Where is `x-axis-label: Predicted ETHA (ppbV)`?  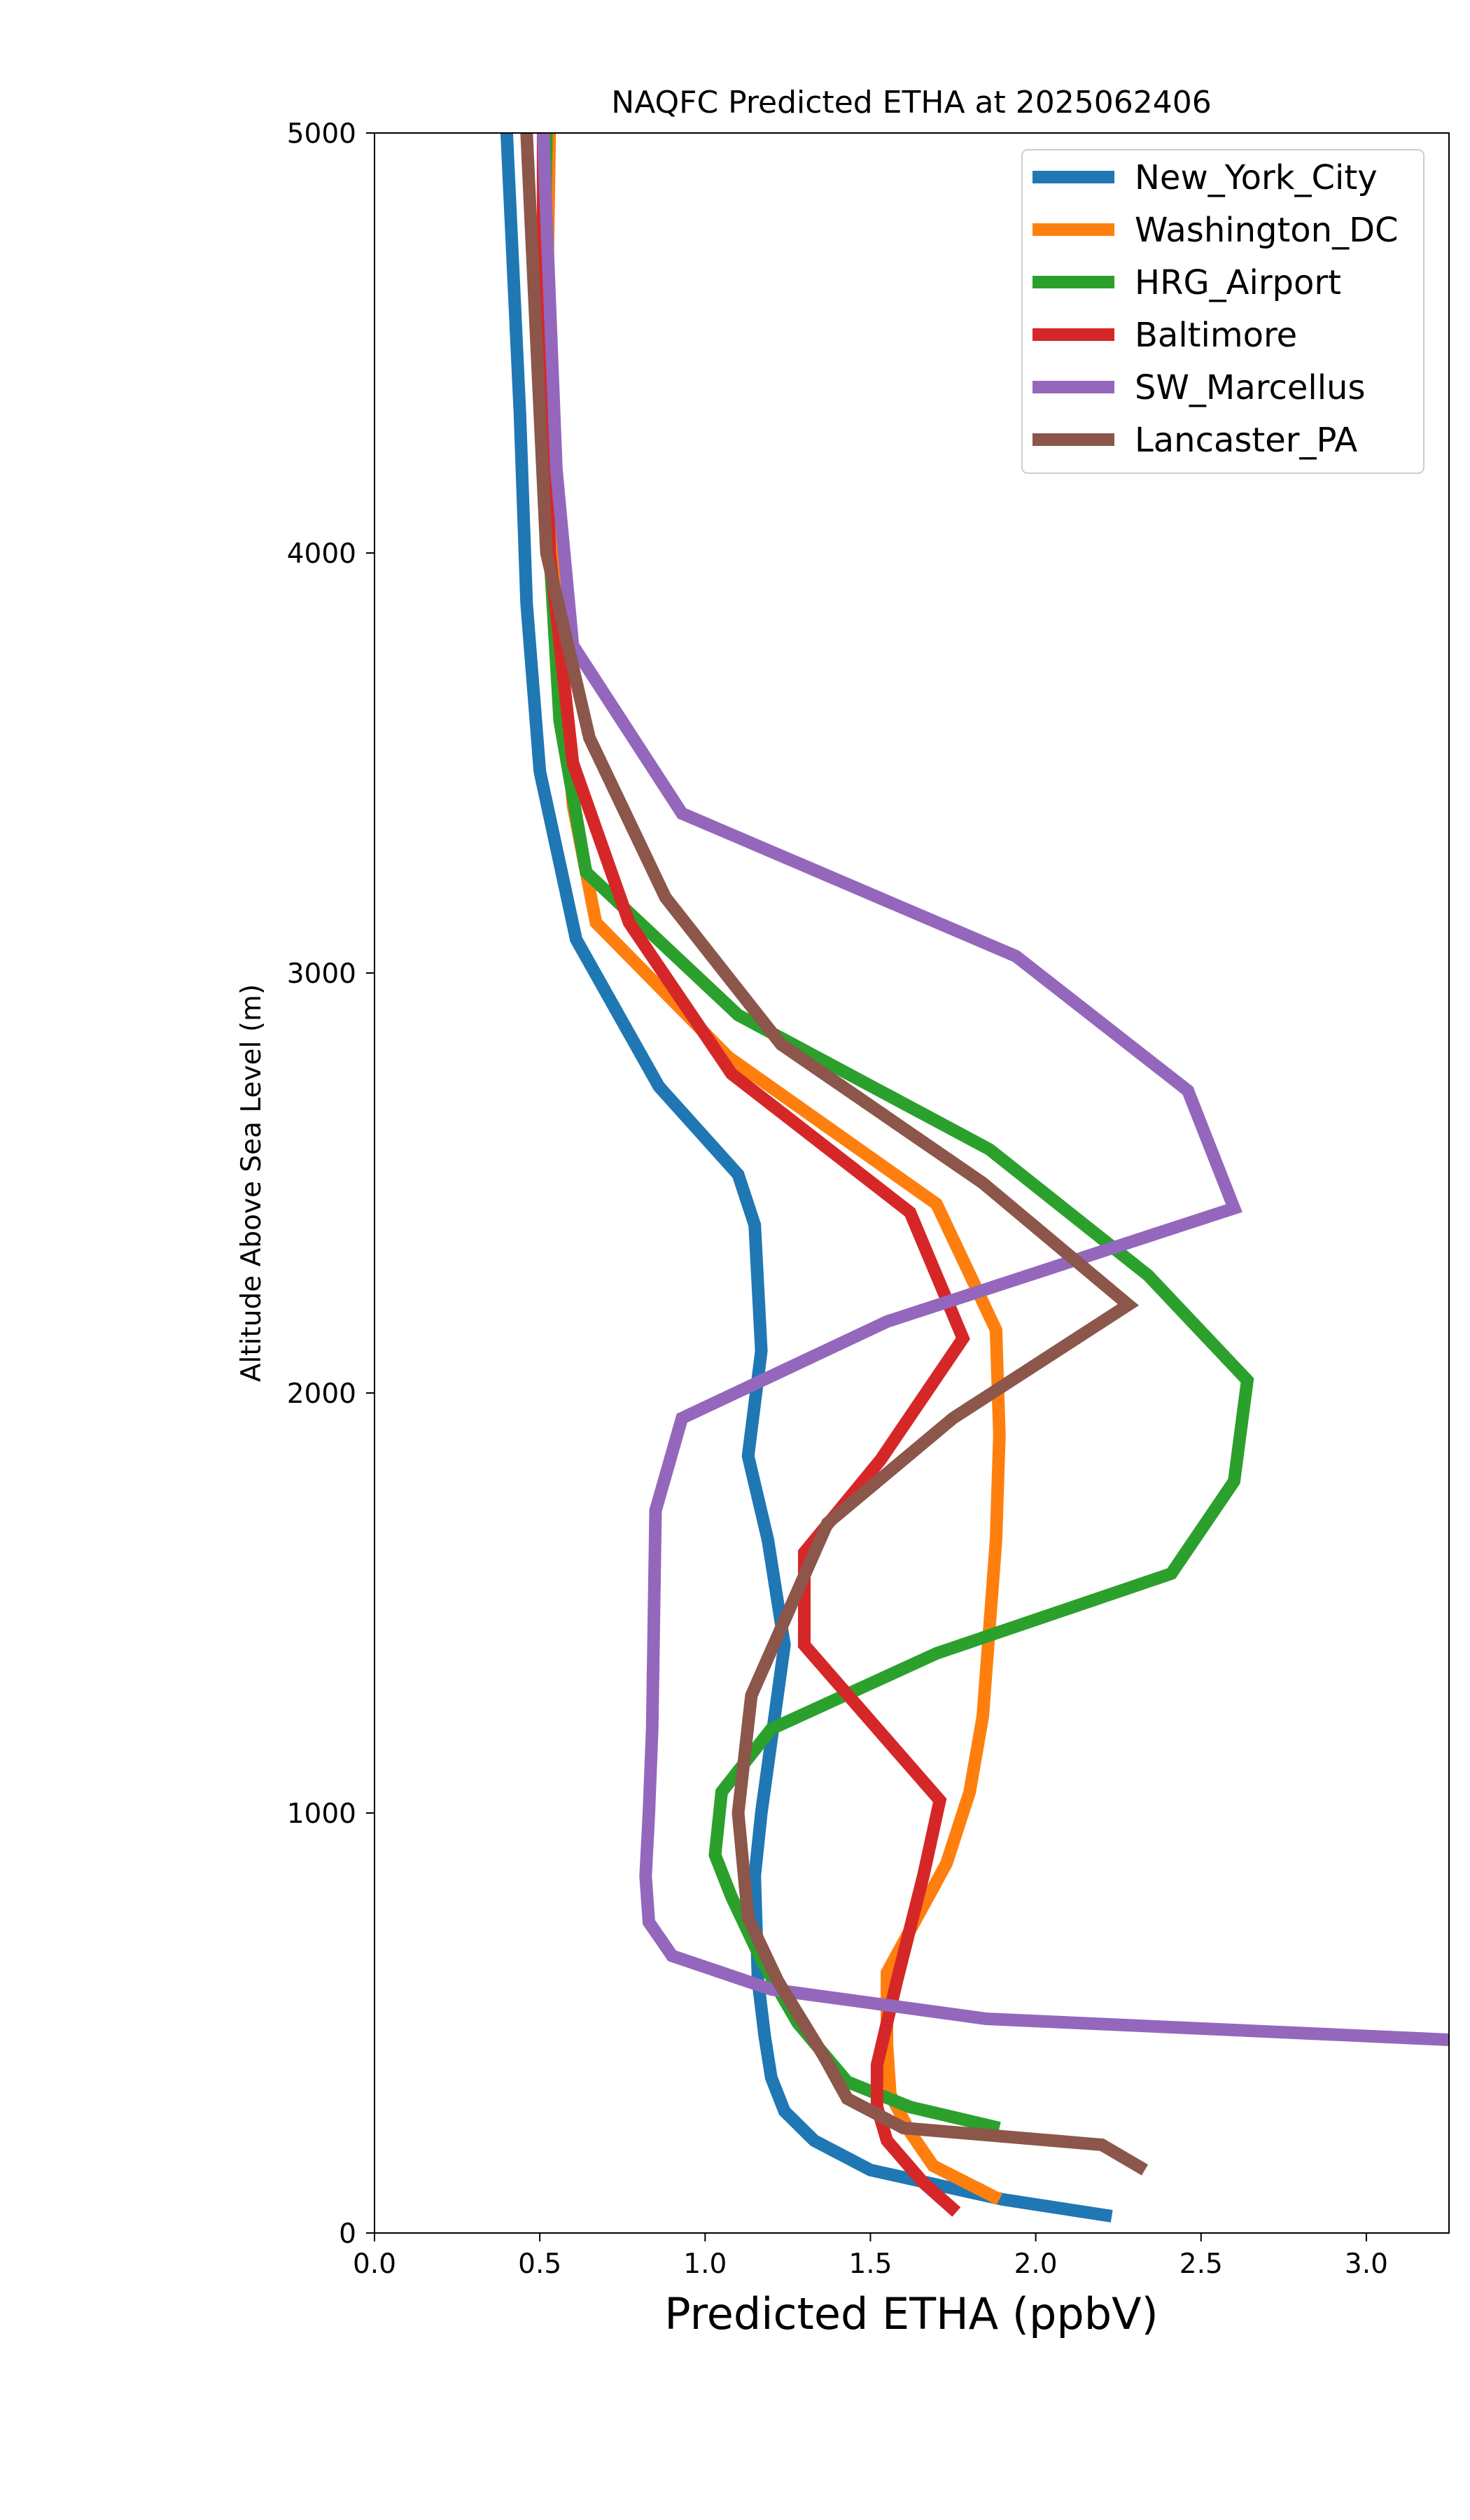 x-axis-label: Predicted ETHA (ppbV) is located at coordinates (911, 2313).